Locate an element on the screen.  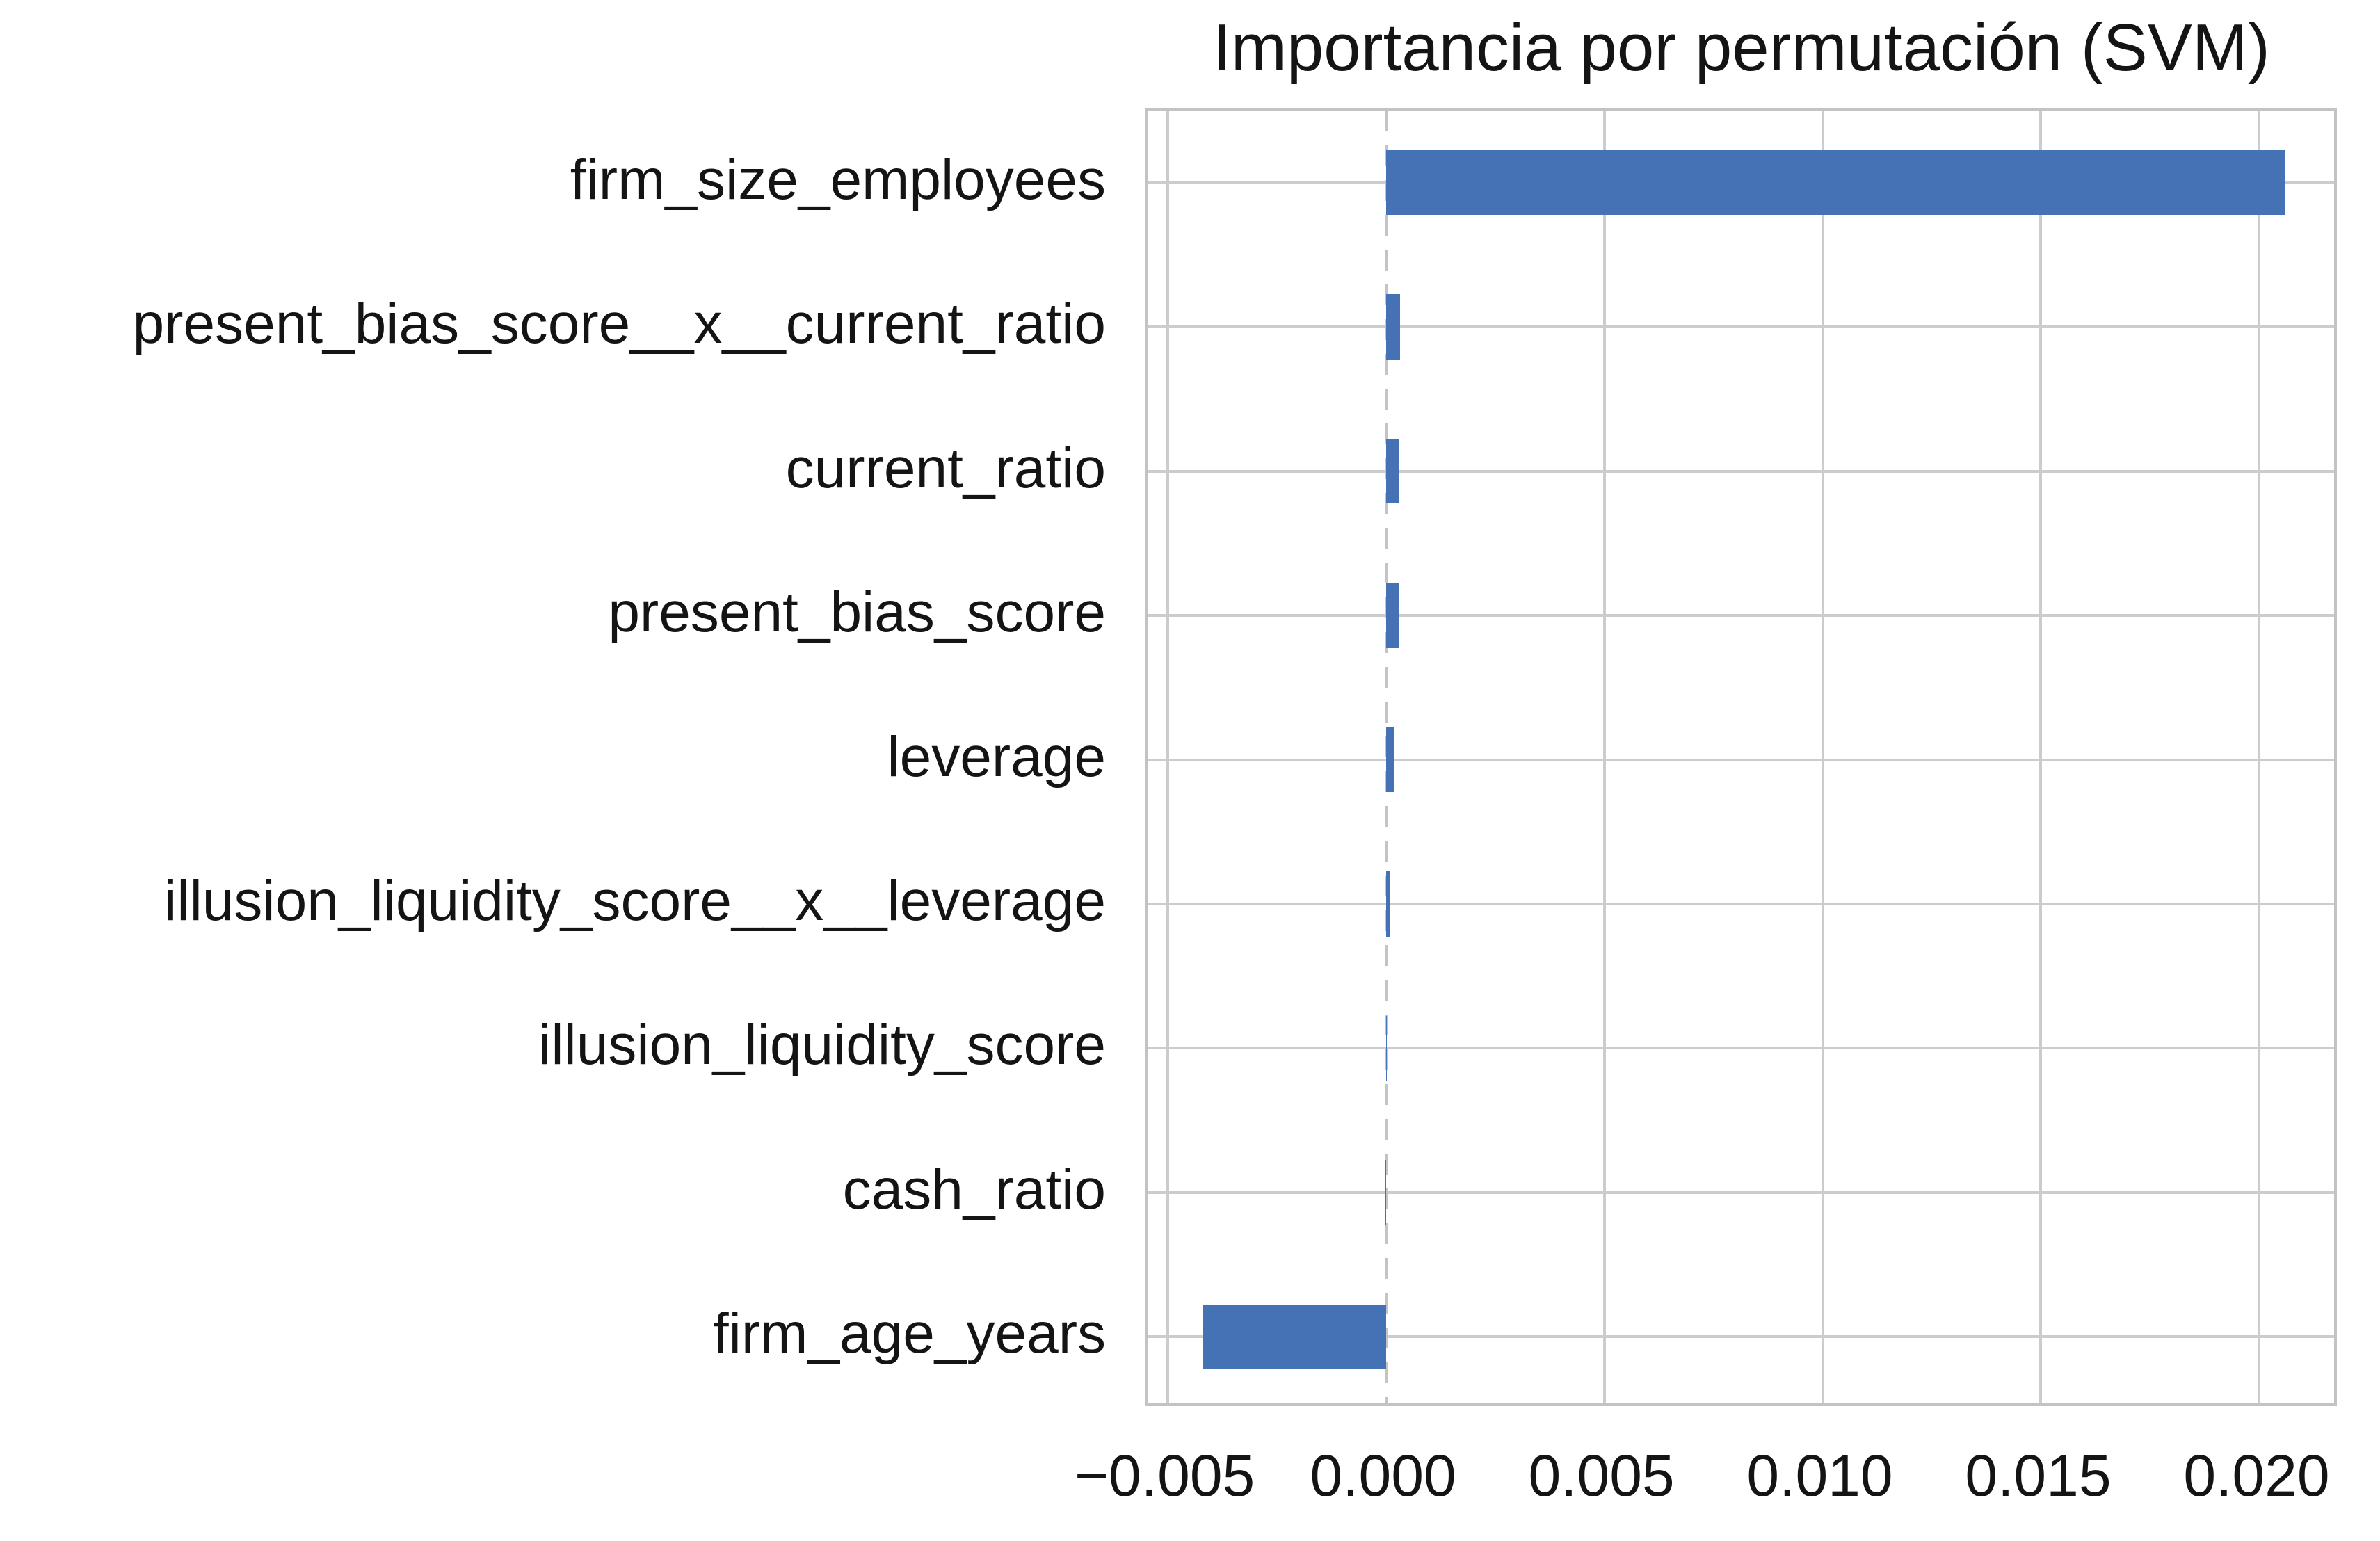
bar-firm_age_years is located at coordinates (1294, 1337).